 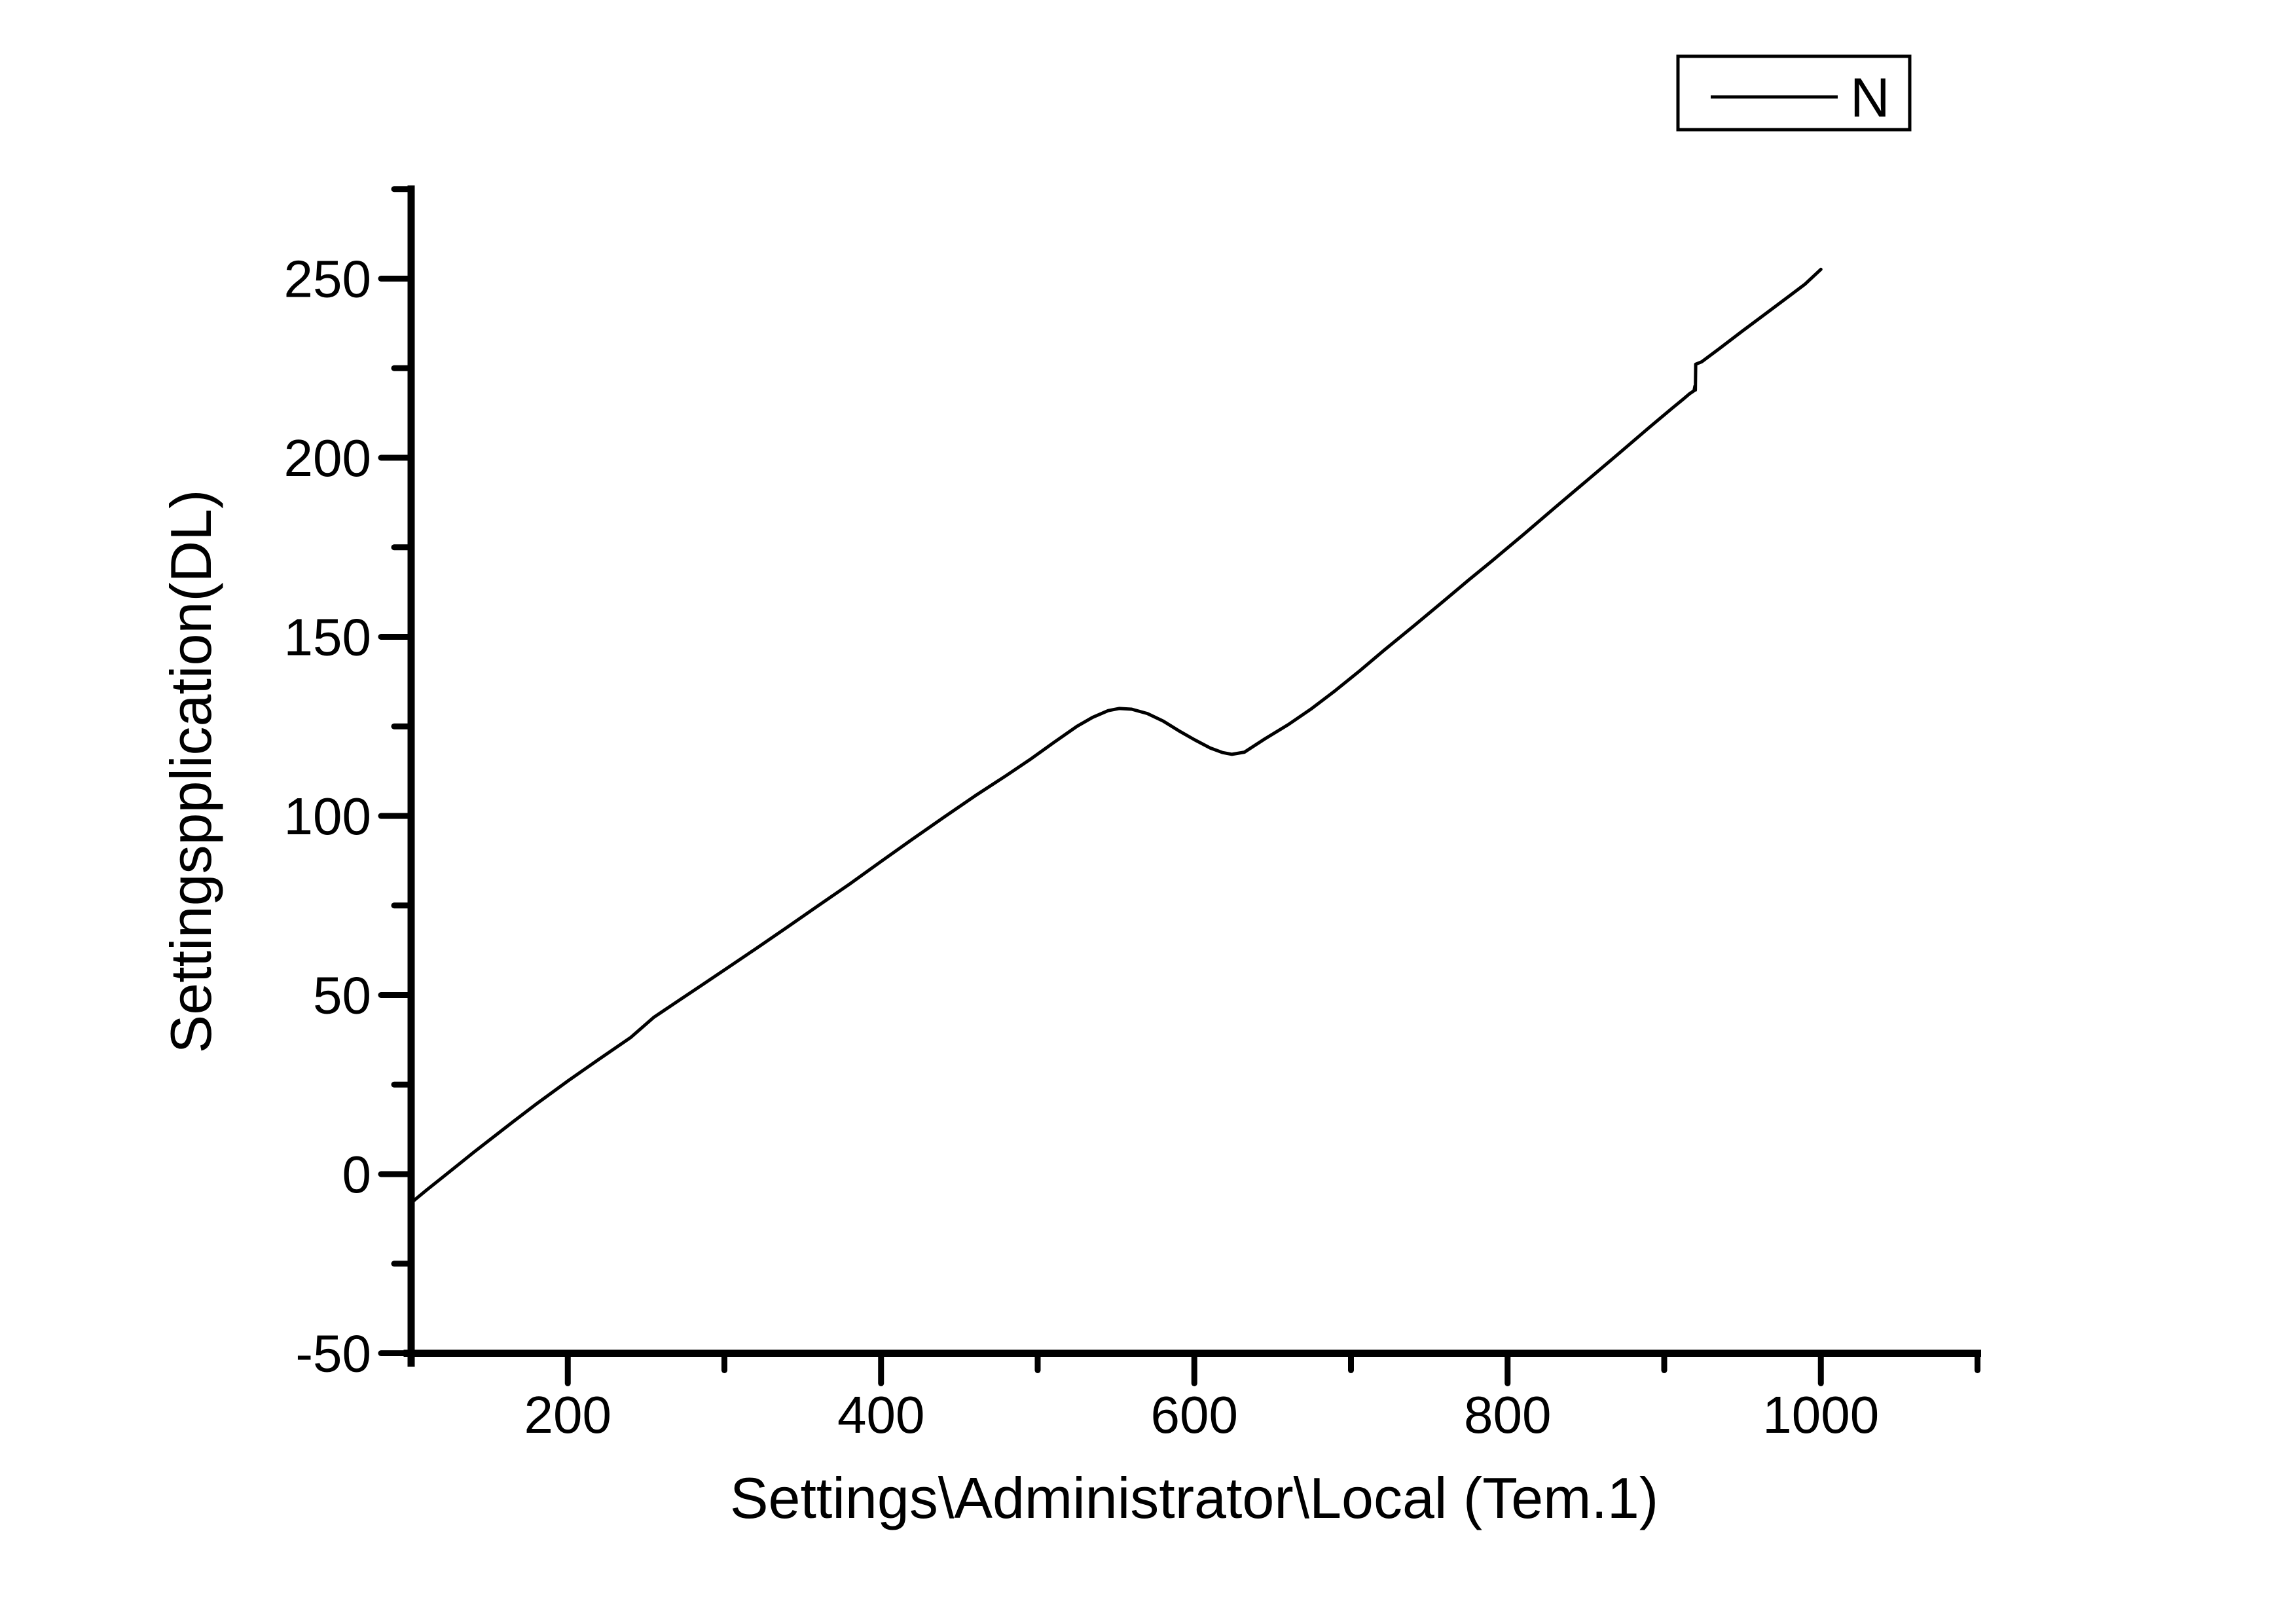 I want to click on legend-series-label: N, so click(x=1870, y=97).